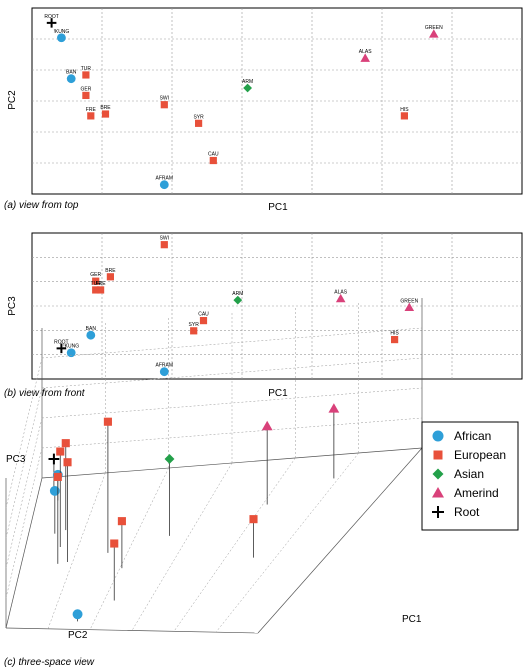 The width and height of the screenshot is (528, 670). I want to click on data-point: !KUNG, so click(71, 351).